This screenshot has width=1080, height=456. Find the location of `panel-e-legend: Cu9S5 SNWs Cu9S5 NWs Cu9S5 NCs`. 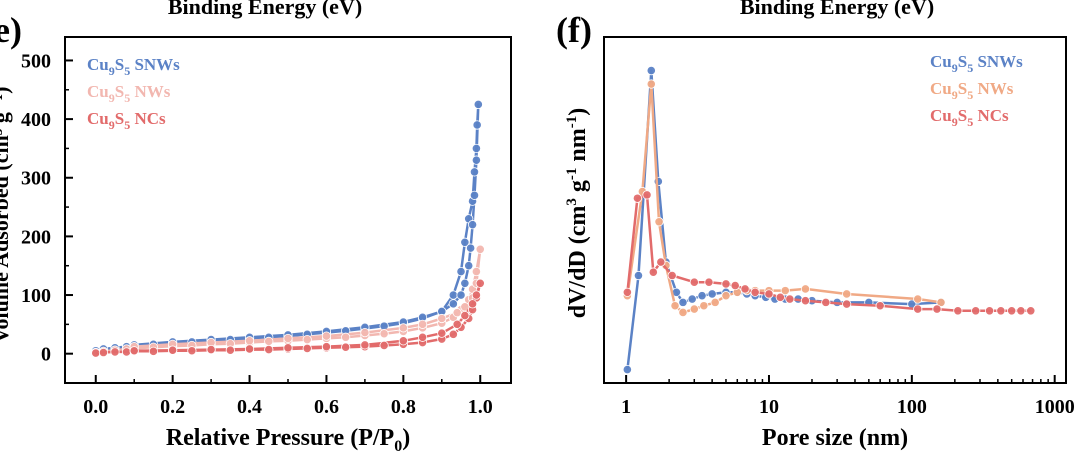

panel-e-legend: Cu9S5 SNWs Cu9S5 NWs Cu9S5 NCs is located at coordinates (133, 93).